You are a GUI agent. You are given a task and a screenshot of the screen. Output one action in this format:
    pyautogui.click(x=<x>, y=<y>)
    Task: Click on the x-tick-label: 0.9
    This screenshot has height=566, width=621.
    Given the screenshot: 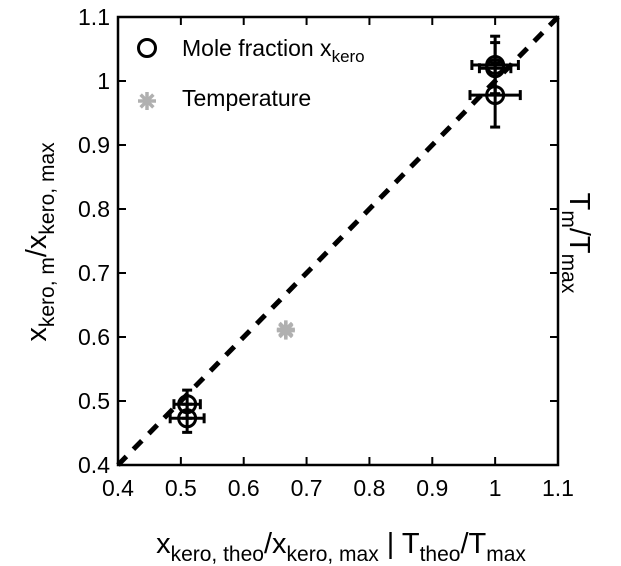 What is the action you would take?
    pyautogui.click(x=432, y=488)
    